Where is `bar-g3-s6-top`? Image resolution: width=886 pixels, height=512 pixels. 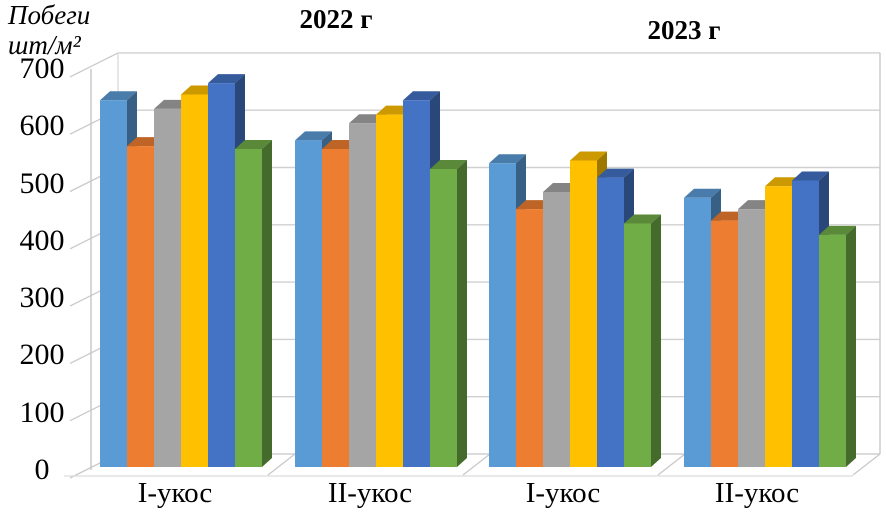
bar-g3-s6-top is located at coordinates (642, 219).